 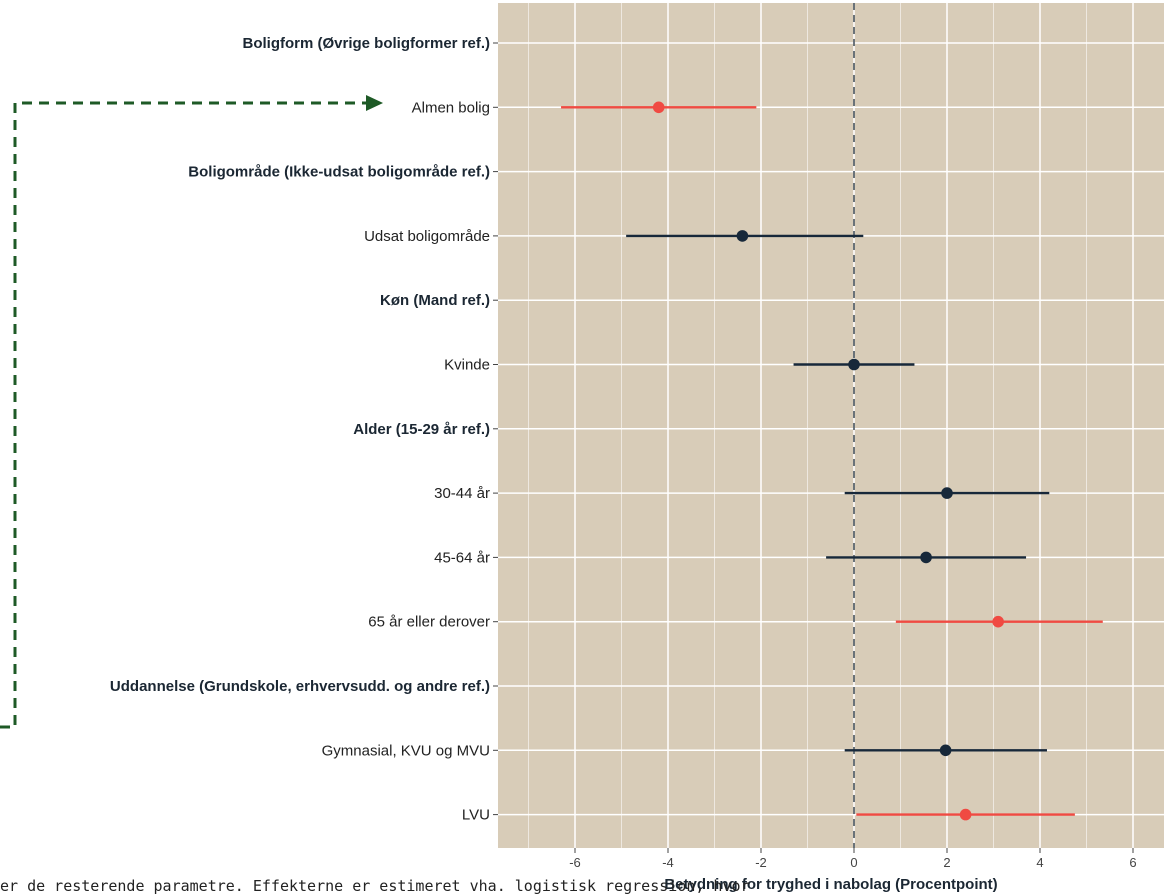 I want to click on x-axis-ticks: -6 -4 -2 0 2 4 6, so click(x=853, y=859).